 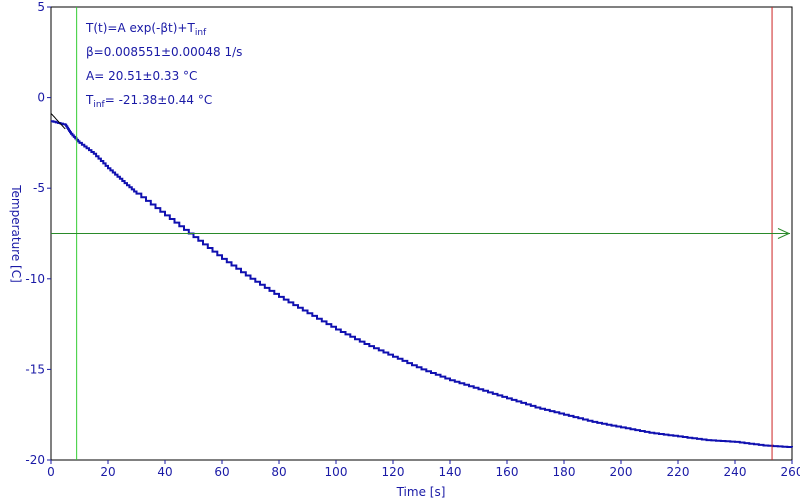 What do you see at coordinates (621, 472) in the screenshot?
I see `x-tick-label: 200` at bounding box center [621, 472].